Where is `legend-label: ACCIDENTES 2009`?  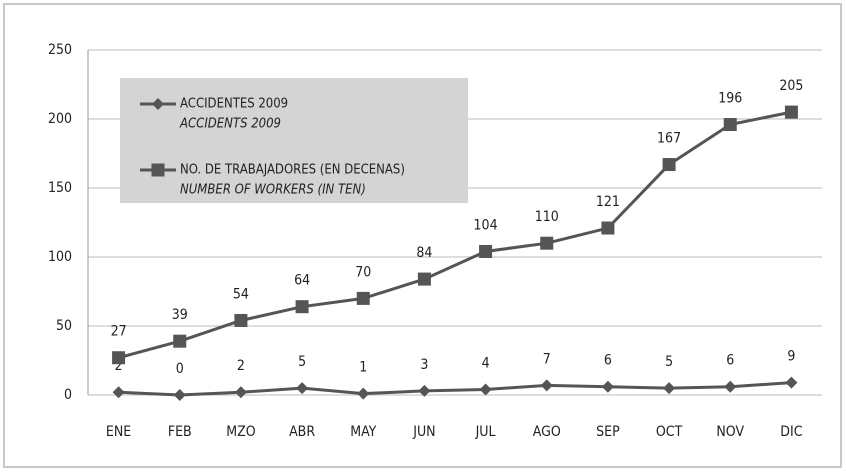
legend-label: ACCIDENTES 2009 is located at coordinates (234, 104).